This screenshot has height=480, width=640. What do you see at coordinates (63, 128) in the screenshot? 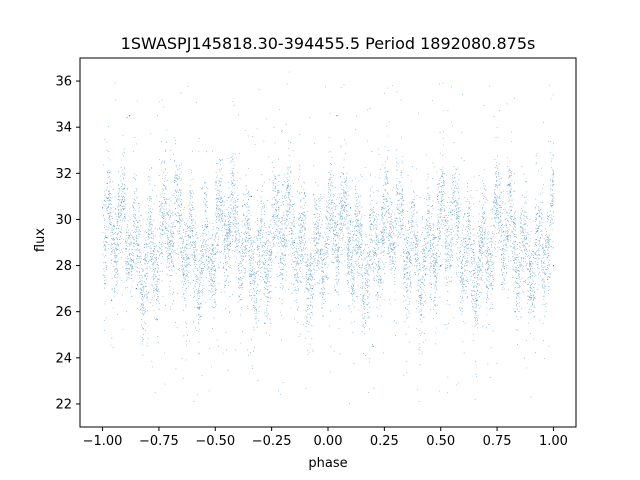
I see `y-tick-label: 34` at bounding box center [63, 128].